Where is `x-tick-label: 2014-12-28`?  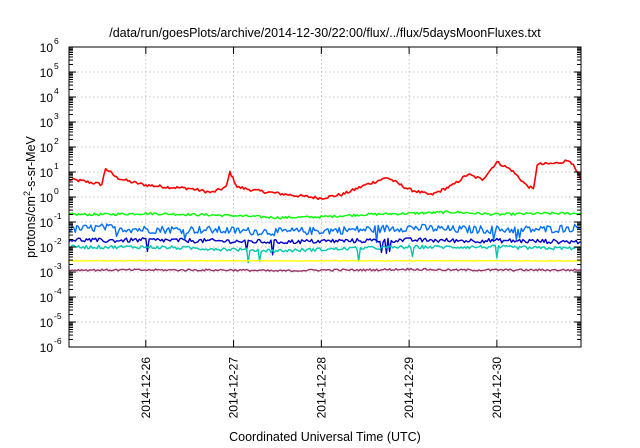 x-tick-label: 2014-12-28 is located at coordinates (321, 388).